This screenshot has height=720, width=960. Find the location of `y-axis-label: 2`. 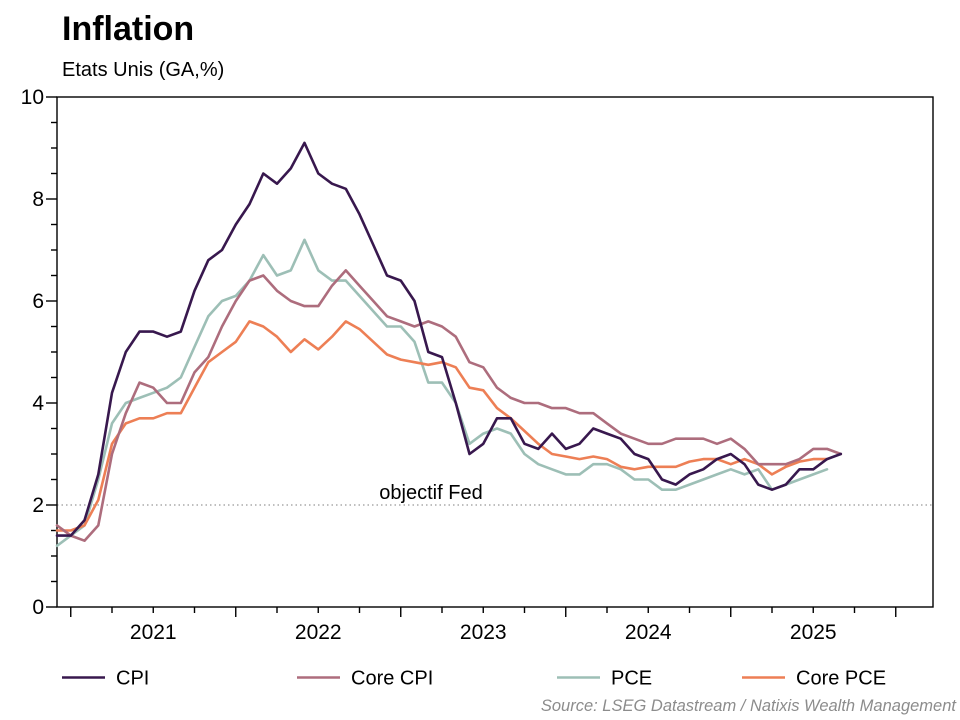

y-axis-label: 2 is located at coordinates (38, 505).